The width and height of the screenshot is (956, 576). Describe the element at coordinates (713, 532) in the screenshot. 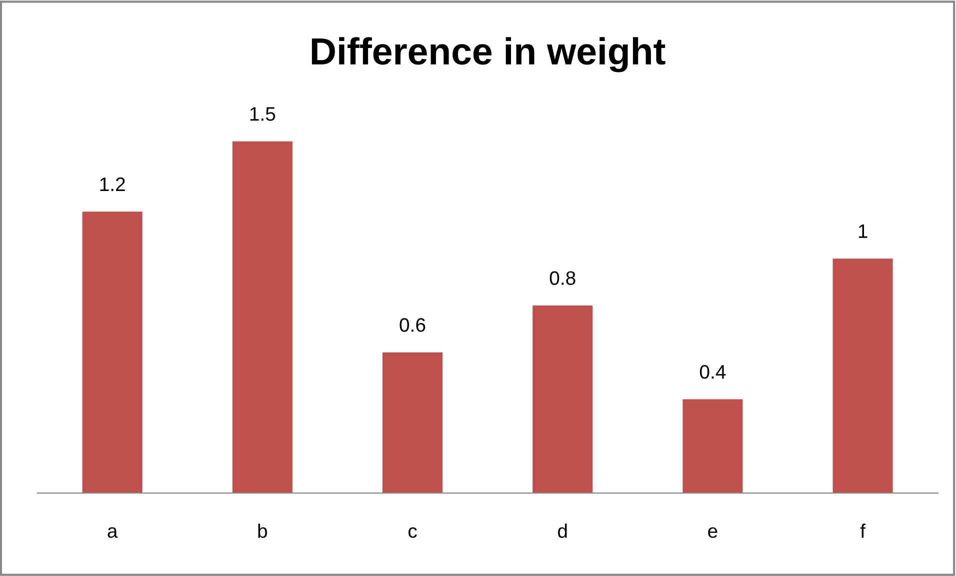

I see `x-tick-label: e` at that location.